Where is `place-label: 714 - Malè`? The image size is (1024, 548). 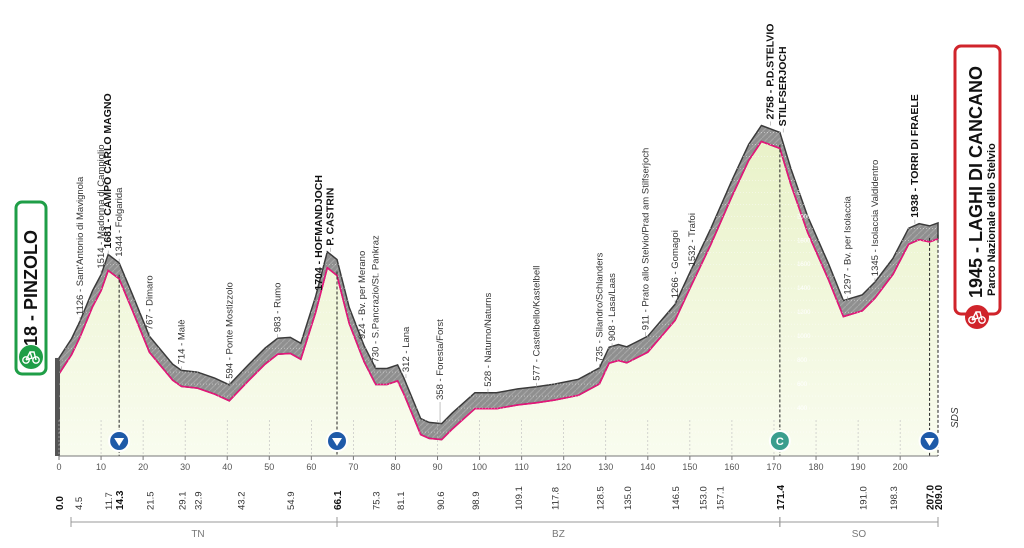
place-label: 714 - Malè is located at coordinates (181, 342).